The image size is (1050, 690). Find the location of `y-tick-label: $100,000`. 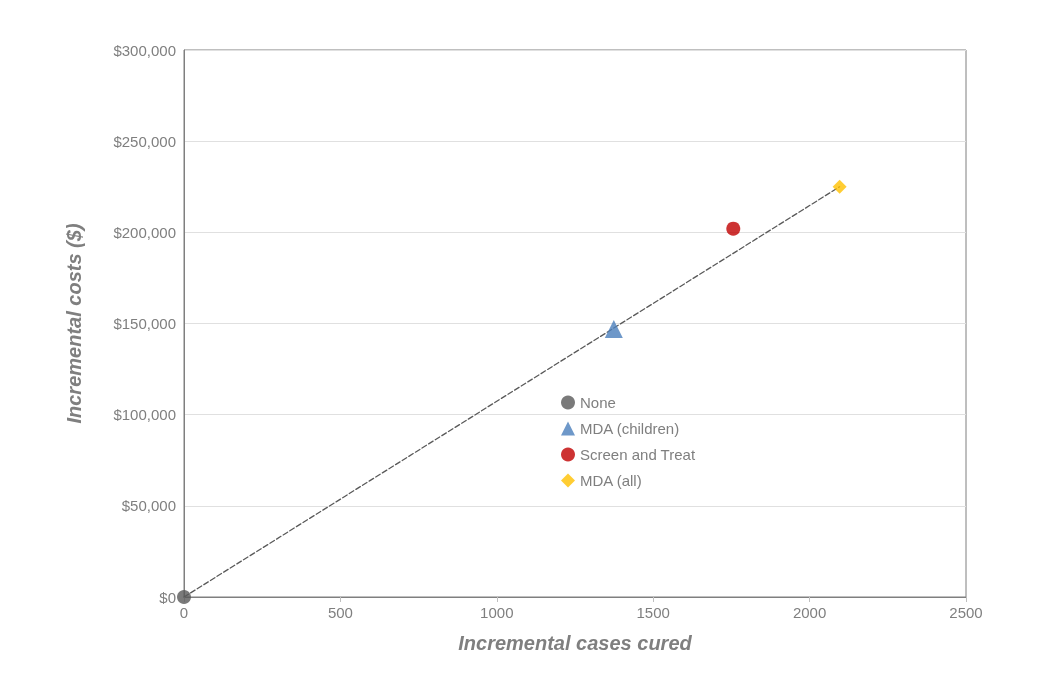

y-tick-label: $100,000 is located at coordinates (144, 415).